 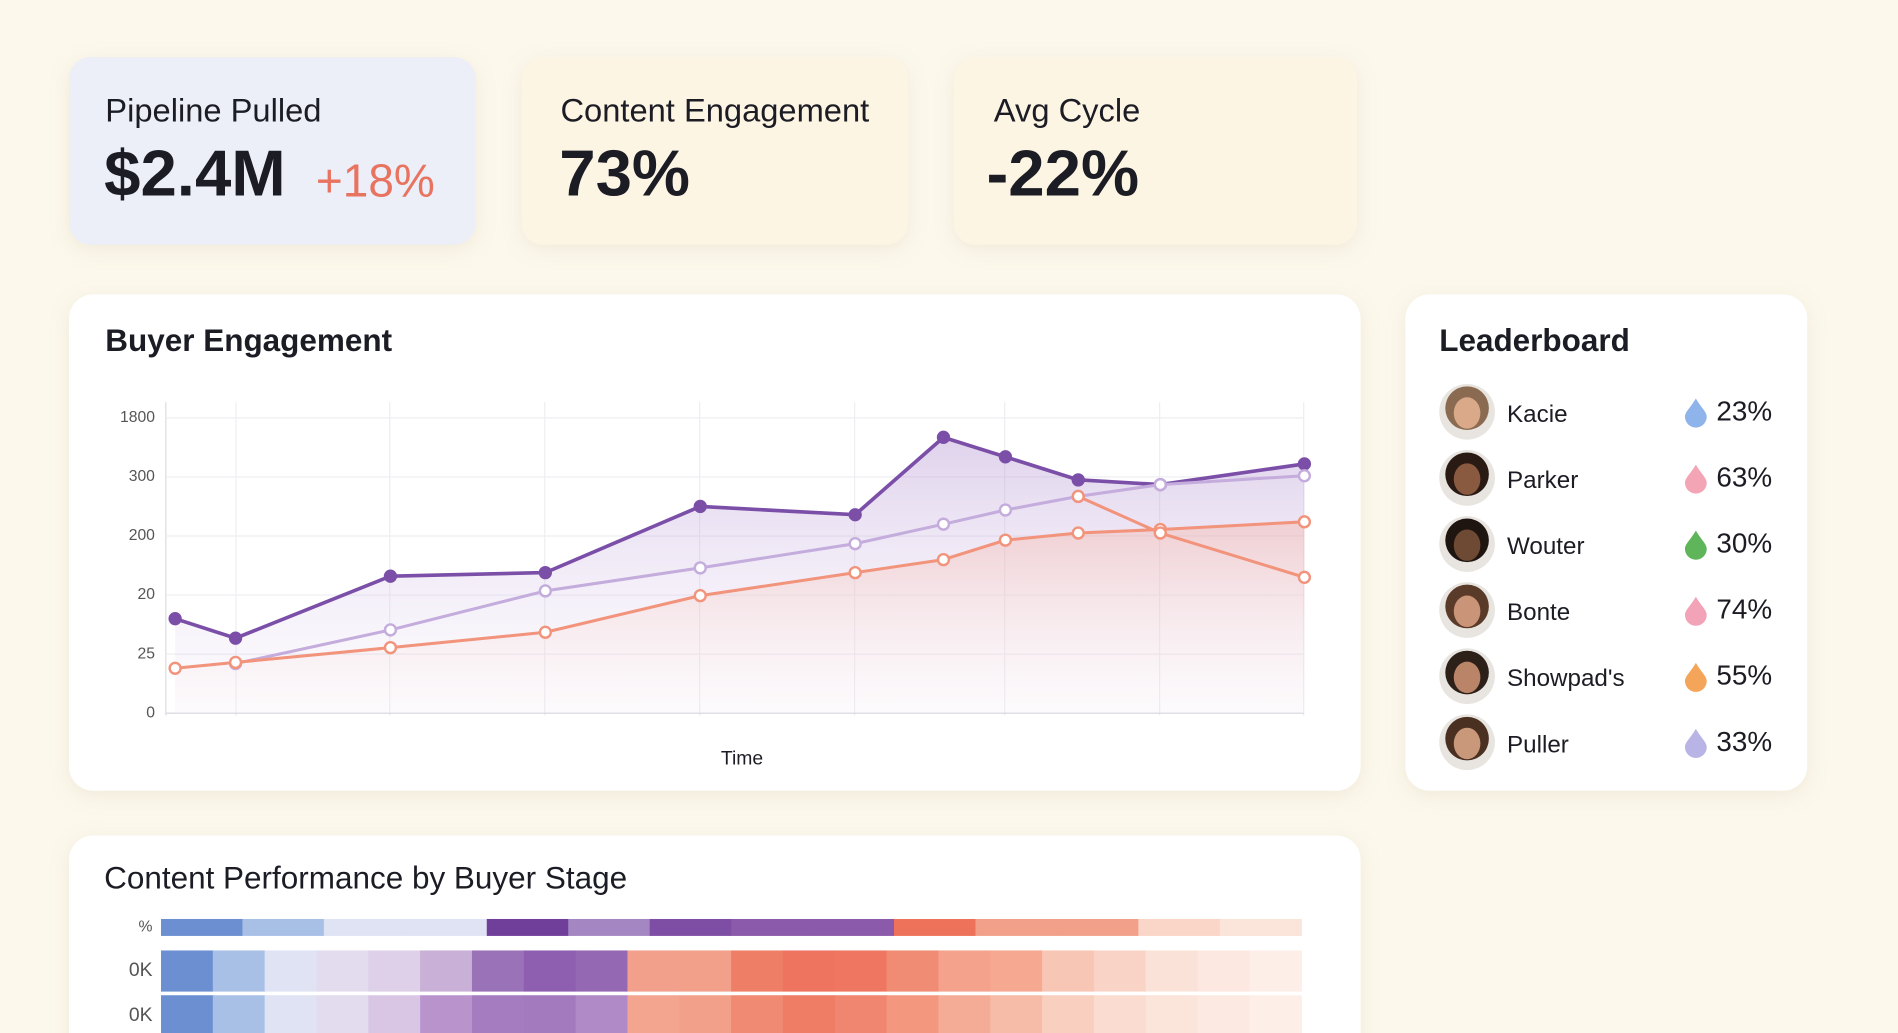 What do you see at coordinates (195, 172) in the screenshot?
I see `kpi-value: $2.4M` at bounding box center [195, 172].